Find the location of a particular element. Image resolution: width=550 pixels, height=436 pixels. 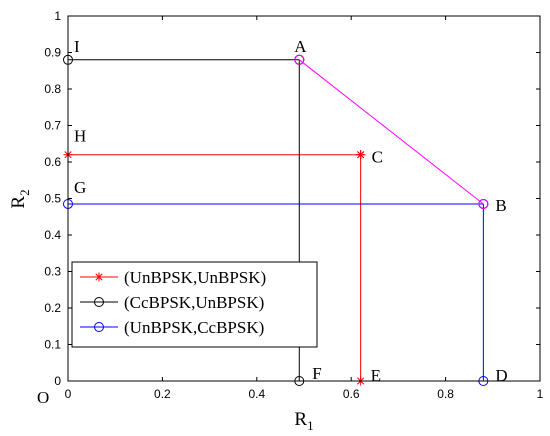

y-axis-label: R2 is located at coordinates (20, 198).